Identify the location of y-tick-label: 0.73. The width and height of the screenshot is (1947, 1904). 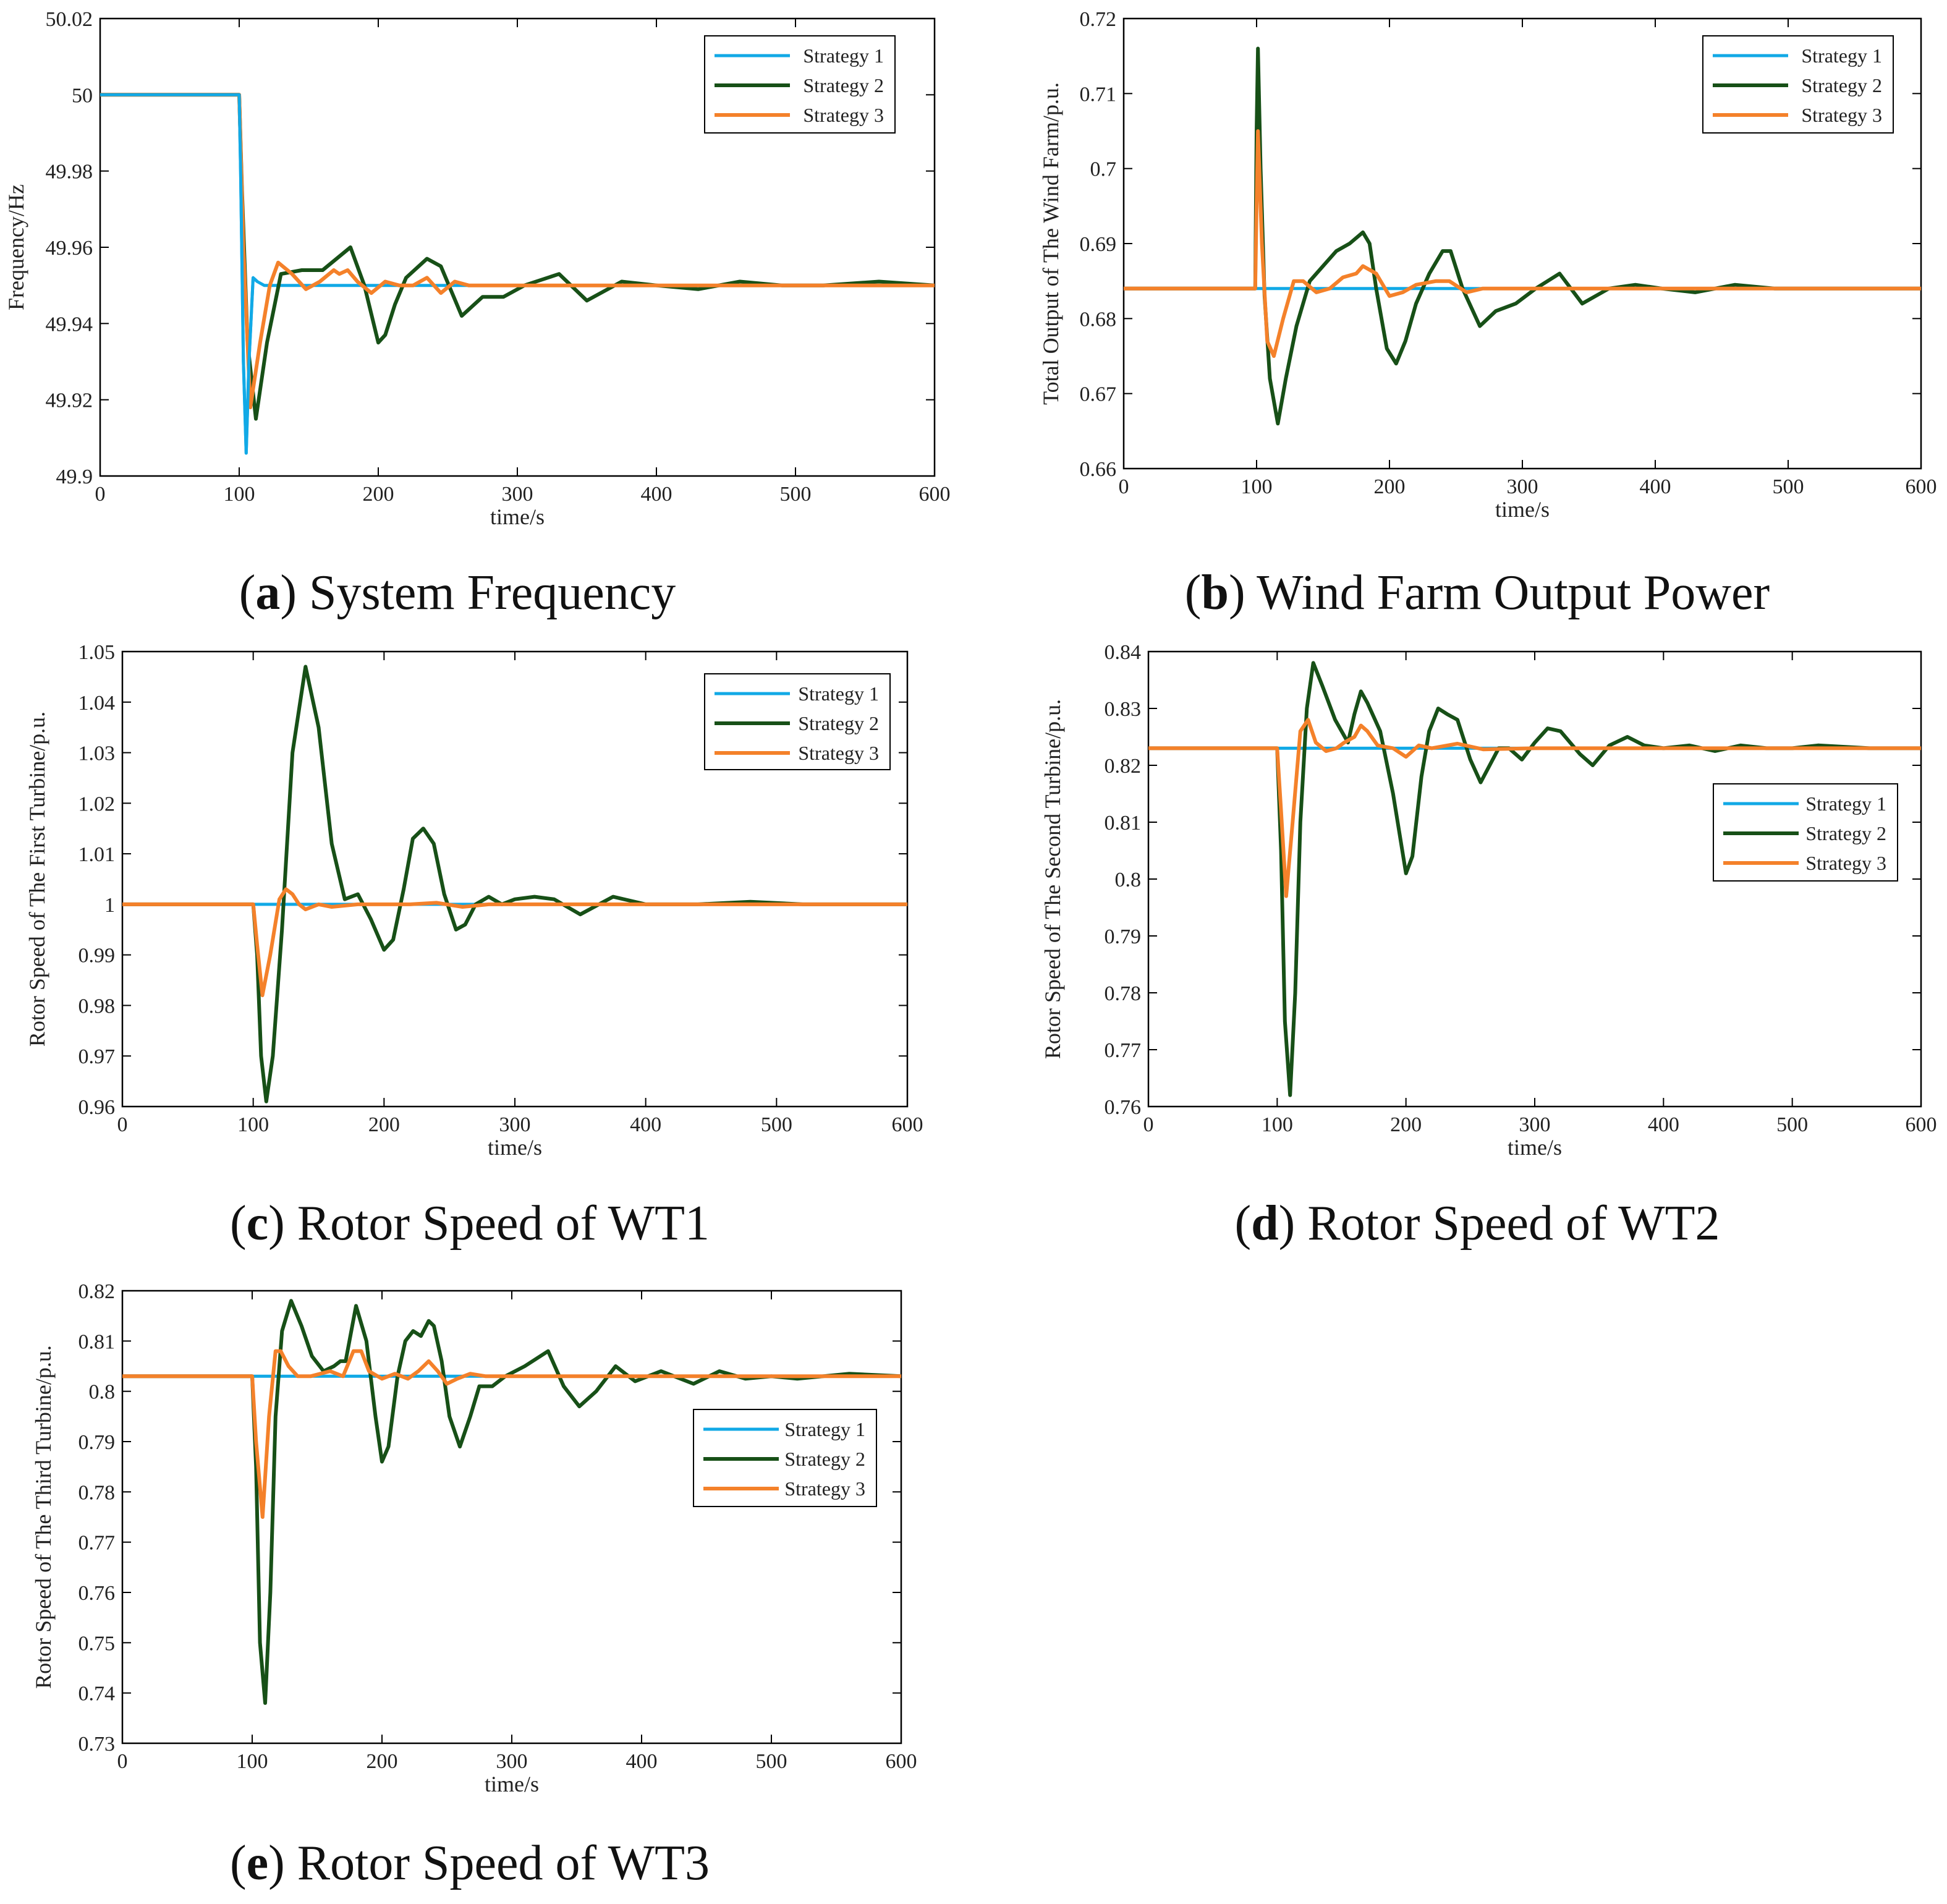
(97, 1744).